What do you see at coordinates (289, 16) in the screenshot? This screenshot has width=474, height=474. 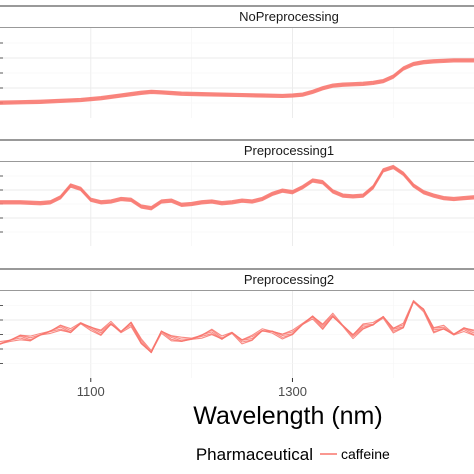 I see `facet-strip-title: NoPreprocessing` at bounding box center [289, 16].